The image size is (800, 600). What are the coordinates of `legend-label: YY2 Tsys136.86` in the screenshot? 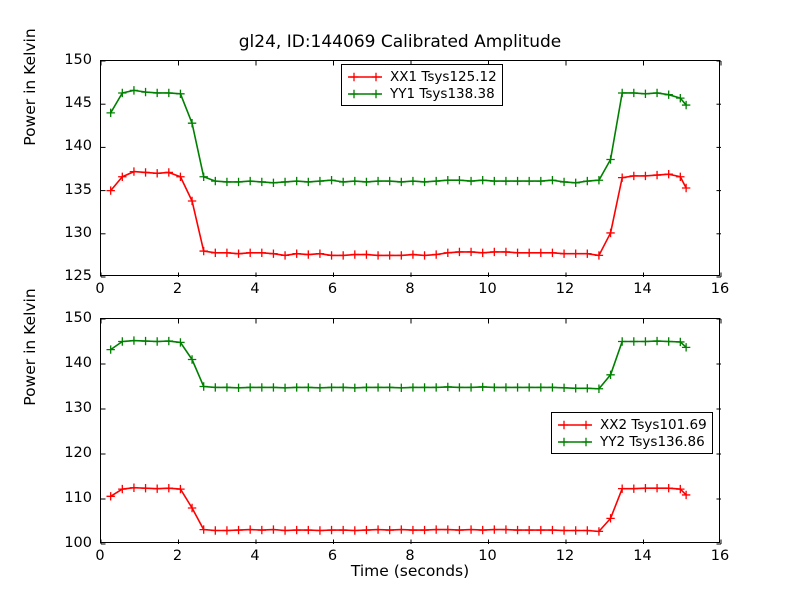 It's located at (652, 441).